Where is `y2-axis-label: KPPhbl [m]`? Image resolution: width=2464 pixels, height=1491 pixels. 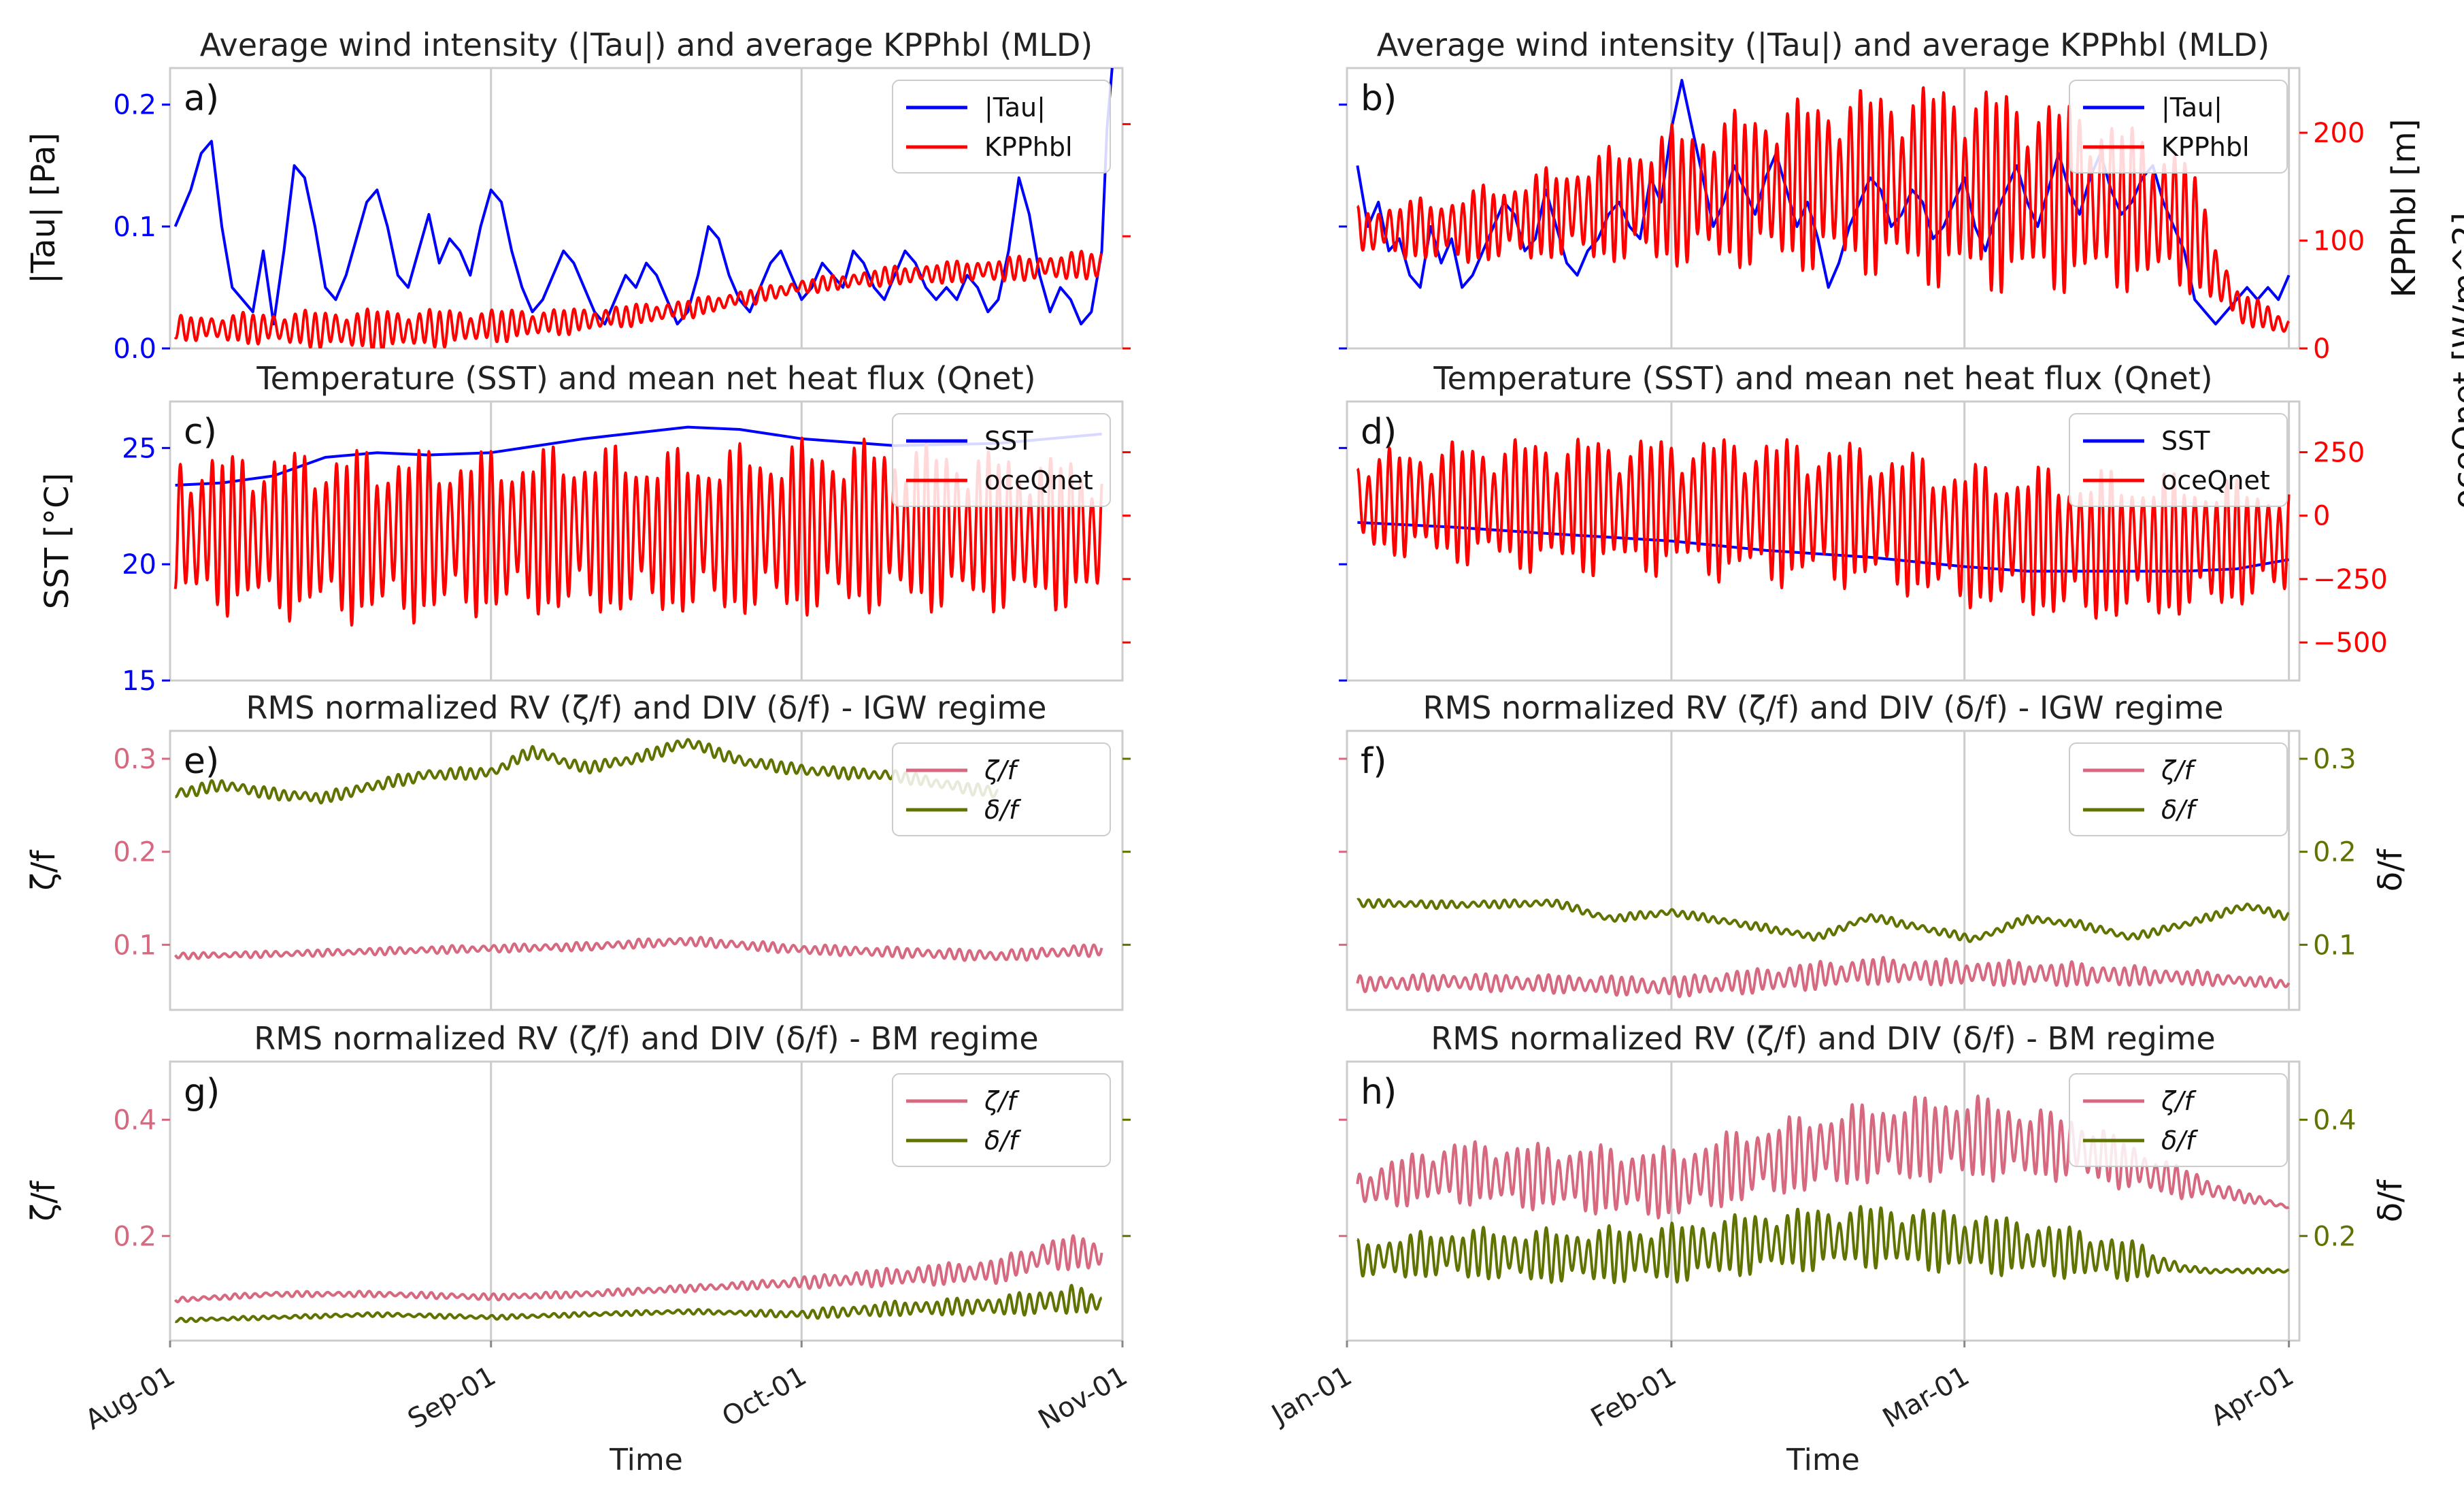
y2-axis-label: KPPhbl [m] is located at coordinates (2404, 207).